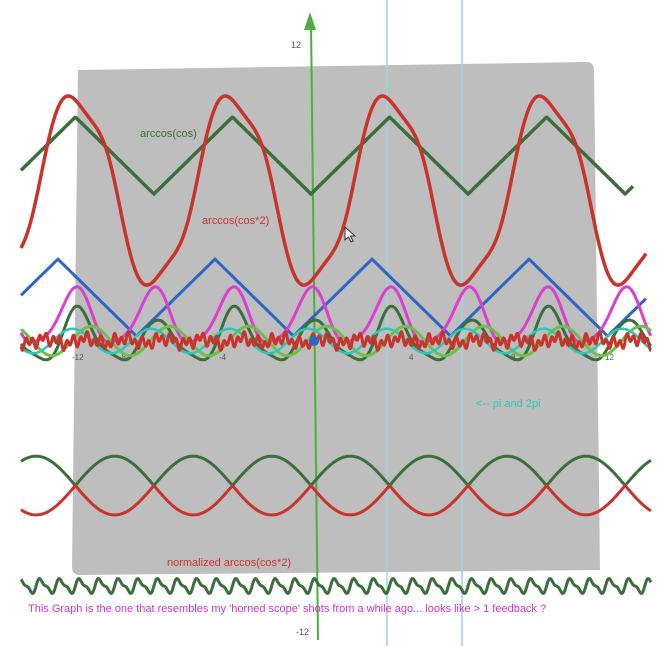  Describe the element at coordinates (296, 45) in the screenshot. I see `y-tick-label-top: 12` at that location.